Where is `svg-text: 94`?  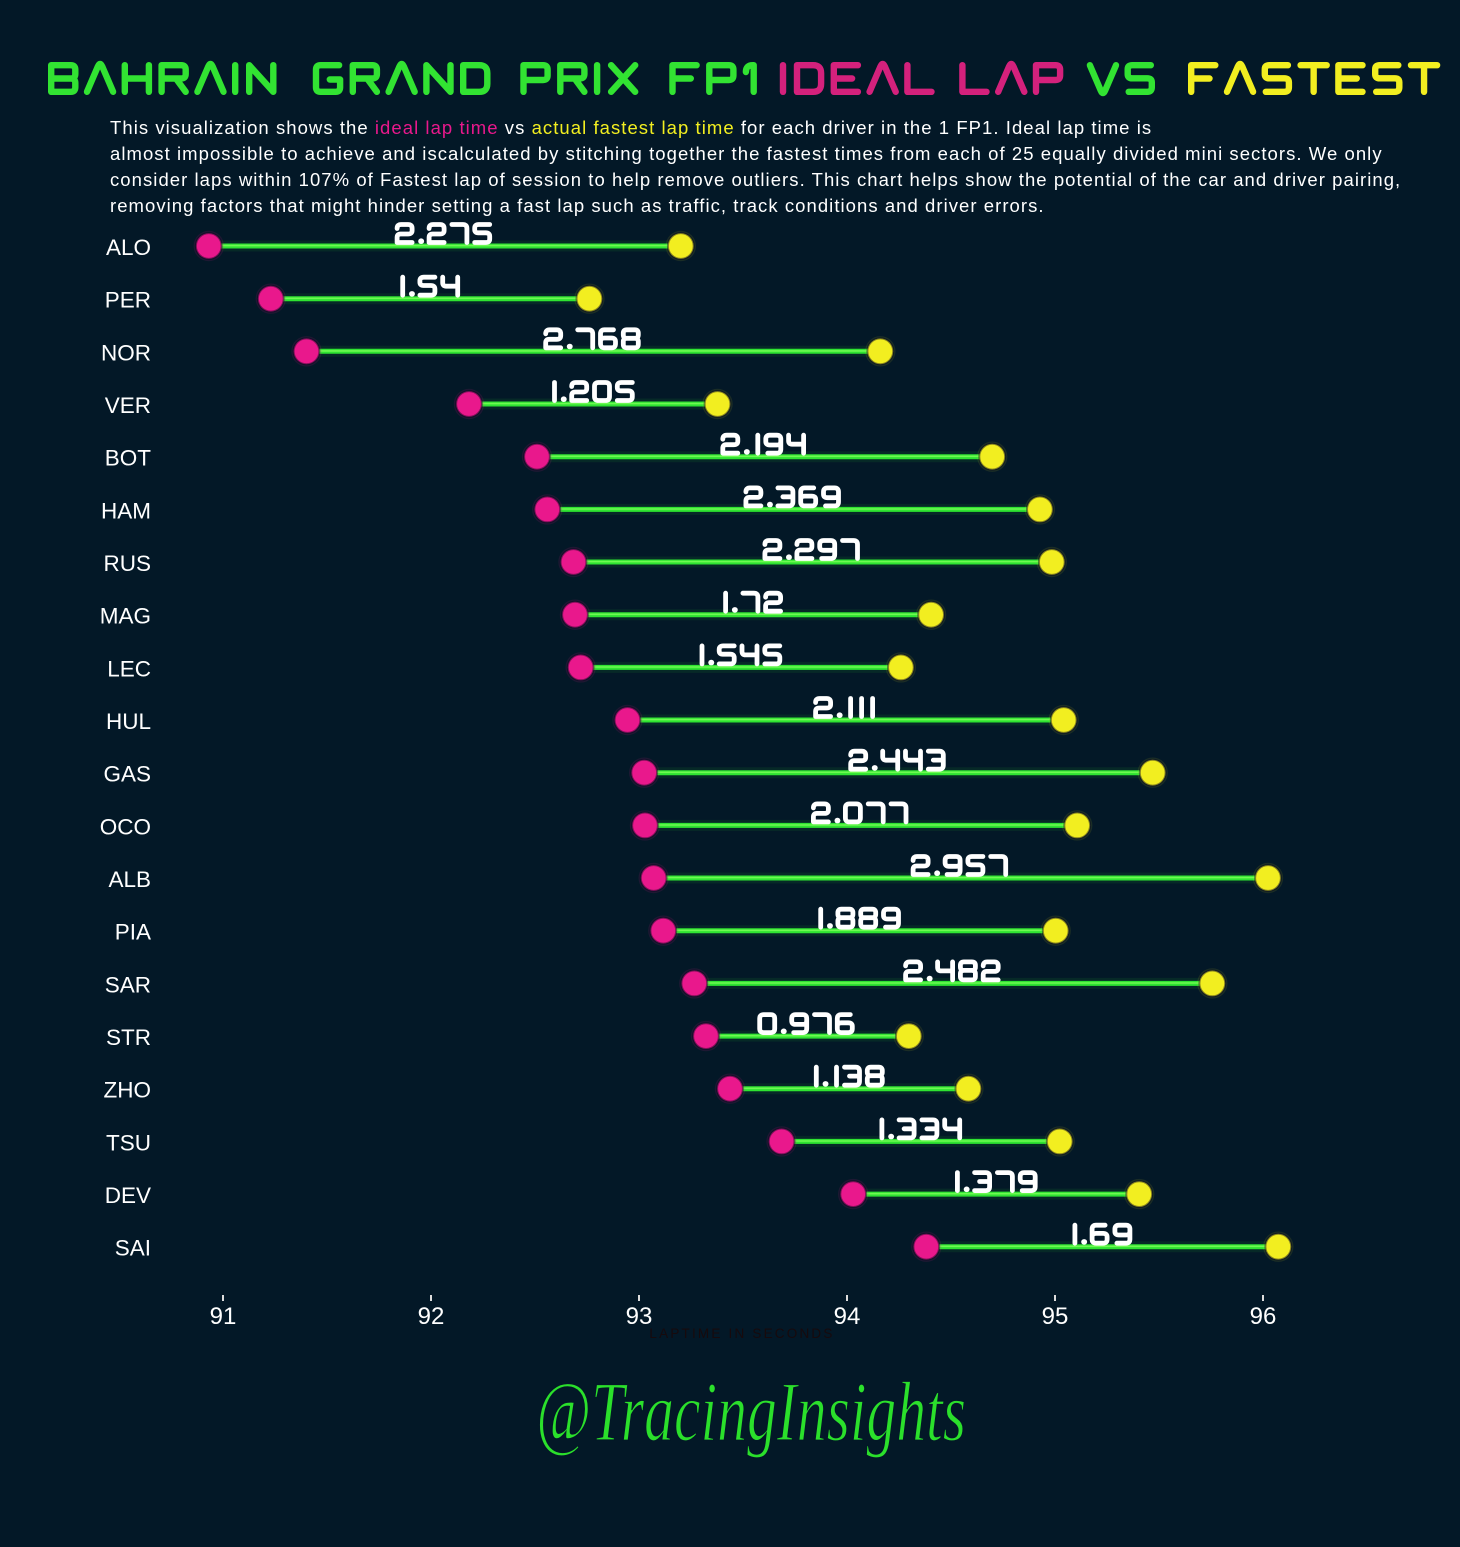 svg-text: 94 is located at coordinates (847, 1316).